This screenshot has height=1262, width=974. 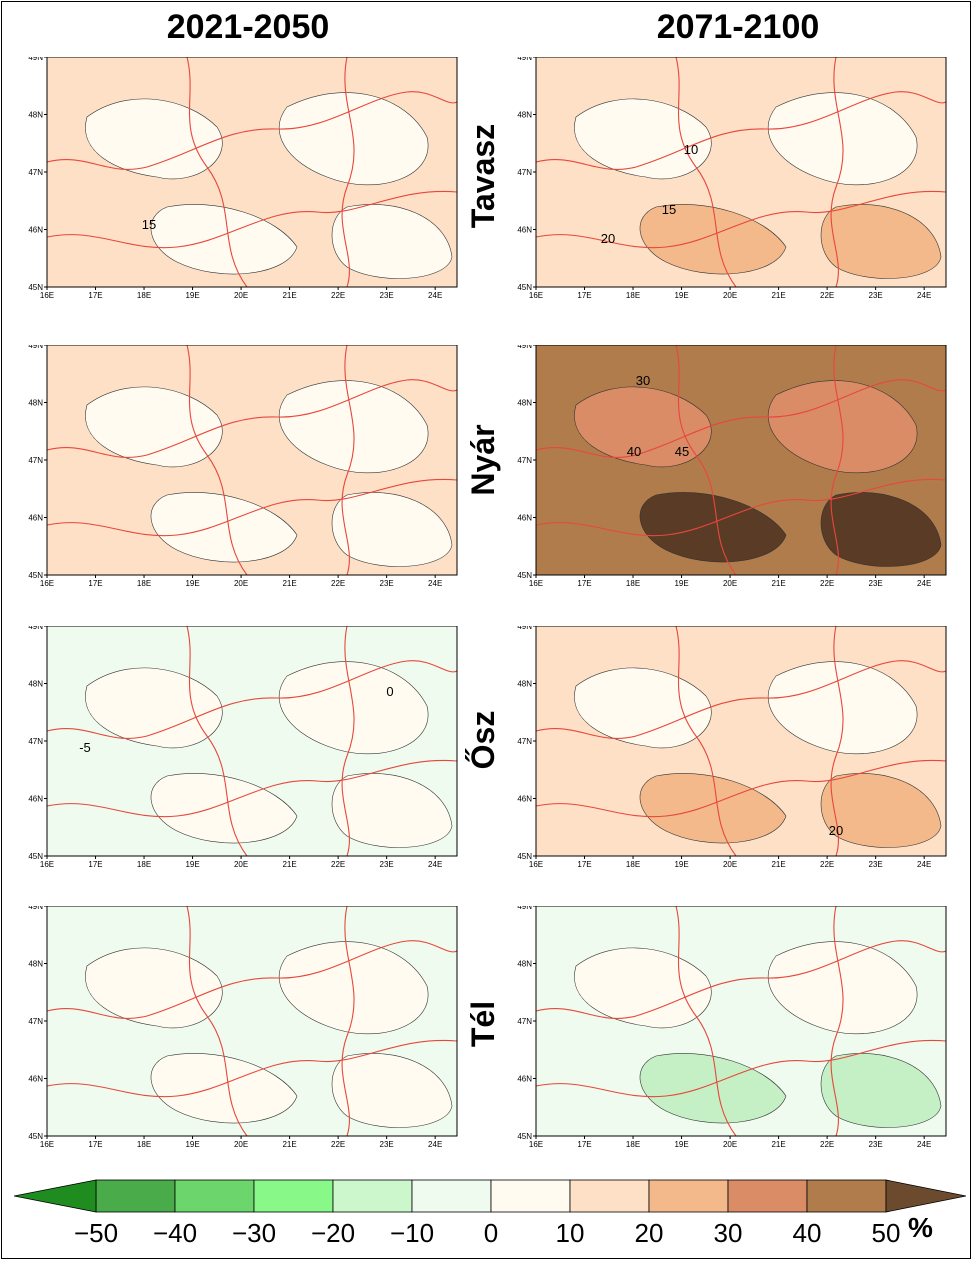 What do you see at coordinates (925, 1196) in the screenshot?
I see `legend-high-arrow` at bounding box center [925, 1196].